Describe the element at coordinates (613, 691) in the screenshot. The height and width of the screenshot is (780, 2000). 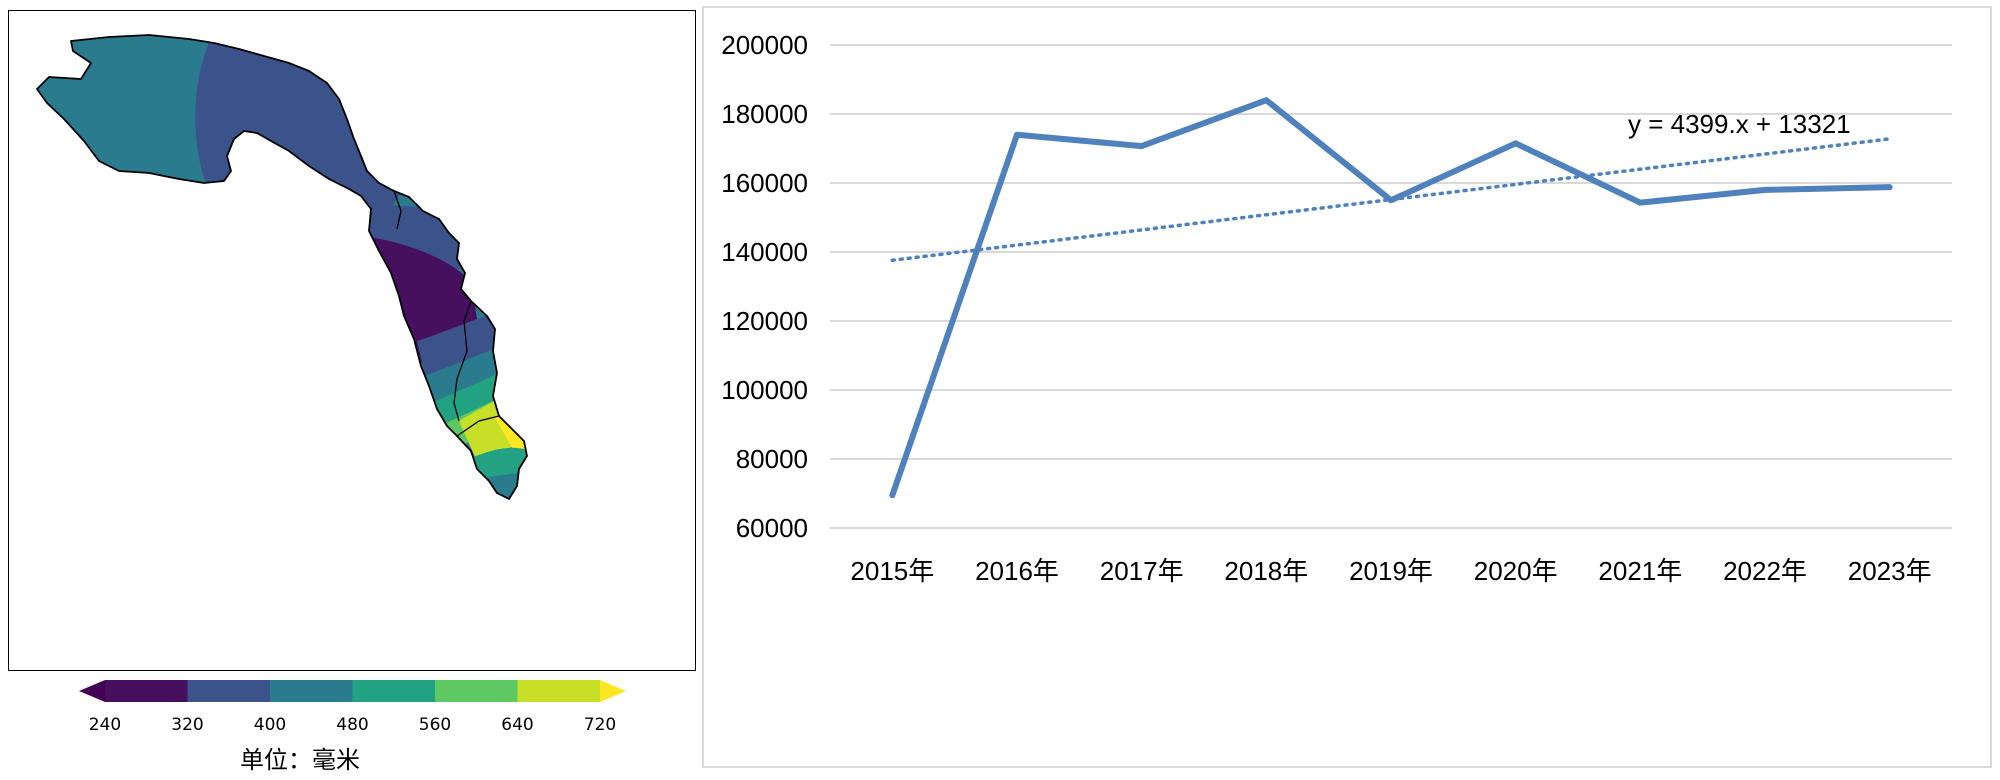
I see `colorbar-extend-high` at that location.